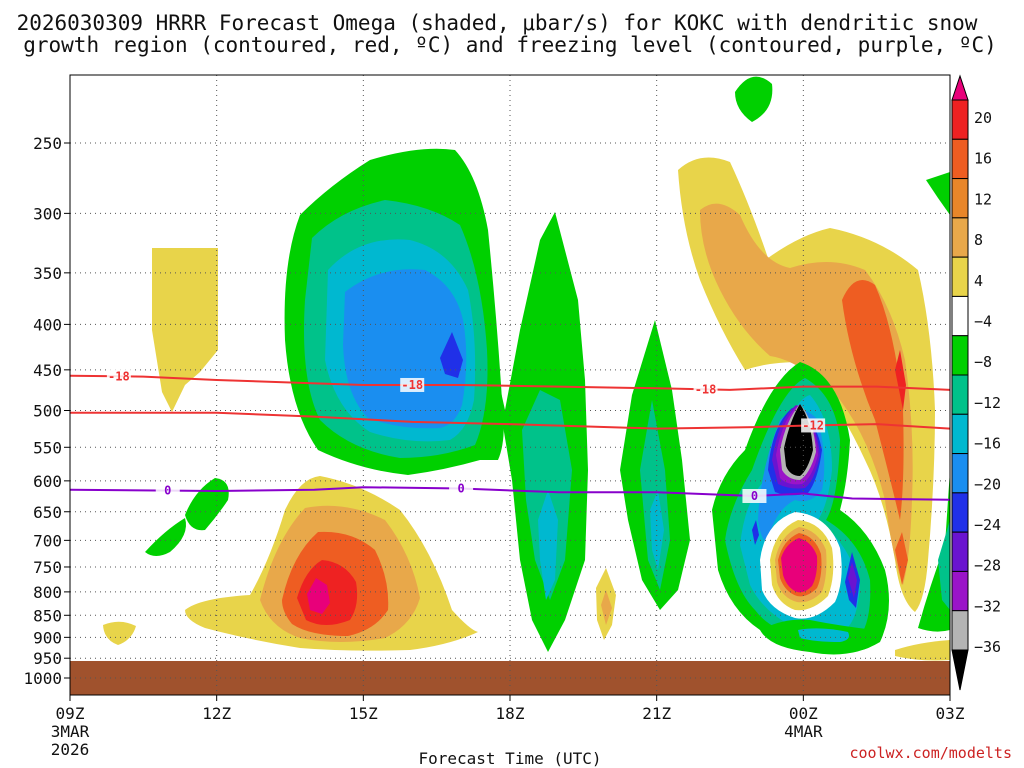  I want to click on colorbar-label: −20, so click(987, 484).